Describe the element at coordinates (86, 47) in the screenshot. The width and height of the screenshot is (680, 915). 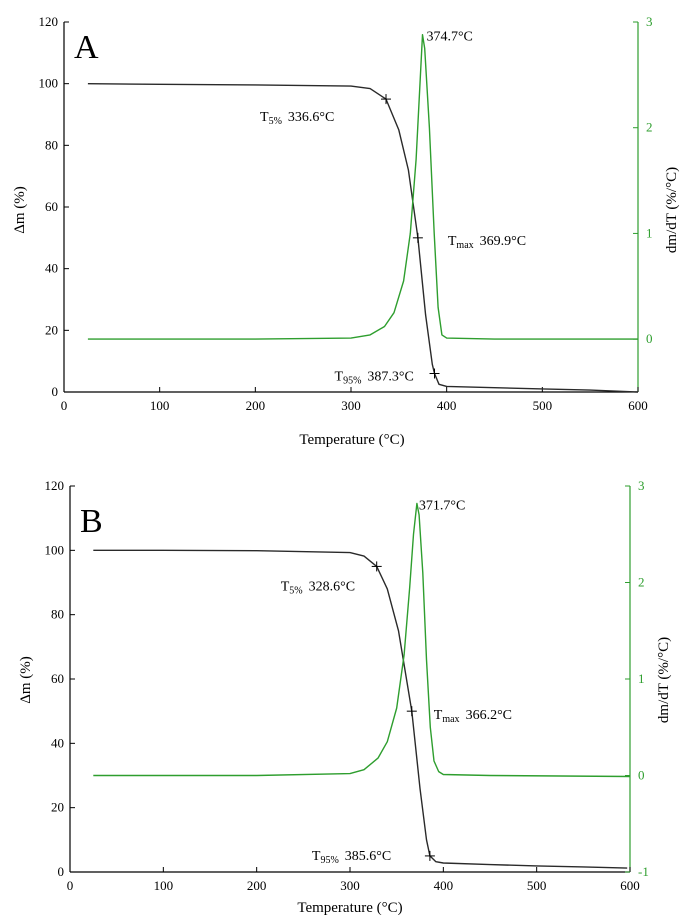
I see `panel-label: A` at that location.